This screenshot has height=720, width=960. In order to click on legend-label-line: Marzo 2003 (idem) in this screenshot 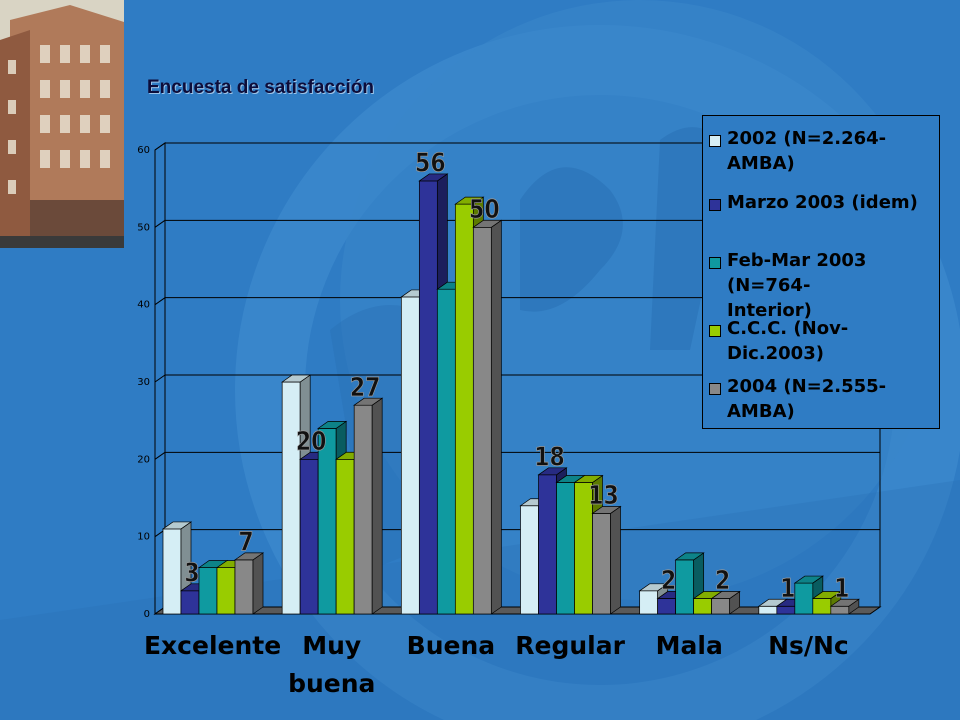, I will do `click(822, 202)`.